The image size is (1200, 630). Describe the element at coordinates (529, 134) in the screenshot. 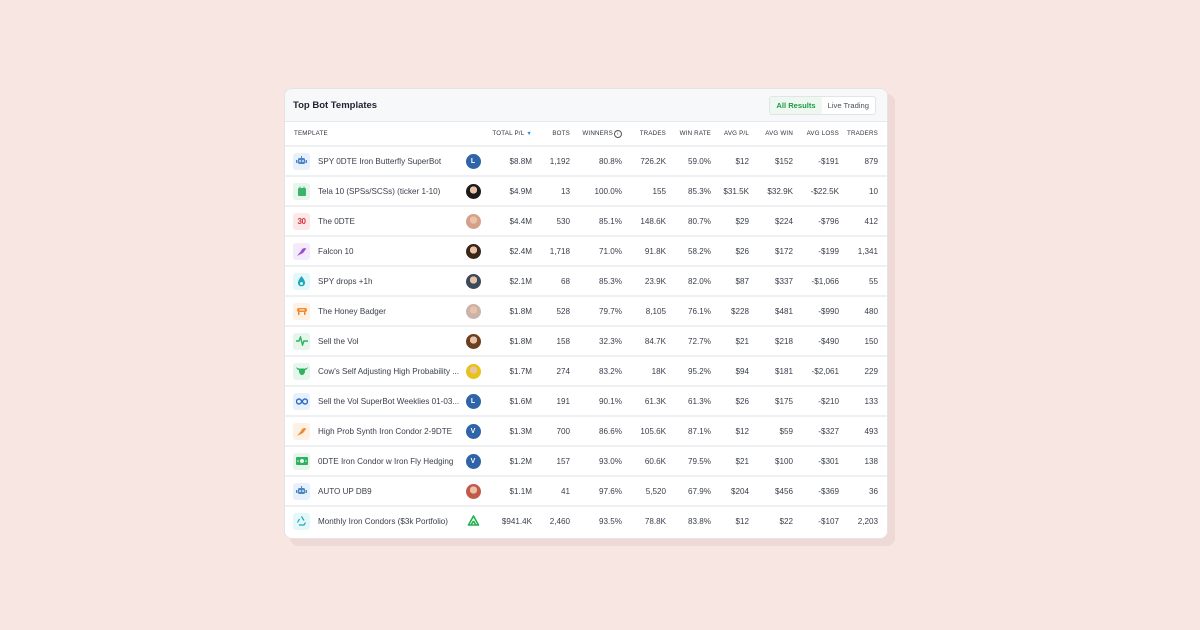

I see `sort-desc-icon: ▼` at that location.